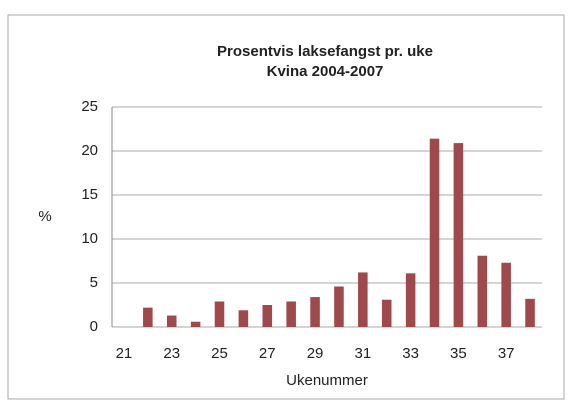  What do you see at coordinates (315, 353) in the screenshot?
I see `x-tick-label: 29` at bounding box center [315, 353].